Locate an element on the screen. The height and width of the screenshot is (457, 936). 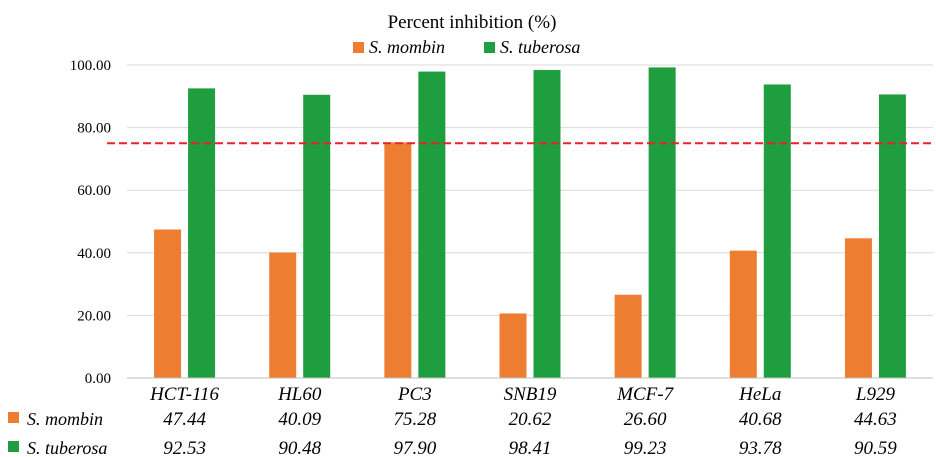
y-axis: 0.00 20.00 40.00 60.00 80.00 100.00 is located at coordinates (90, 222).